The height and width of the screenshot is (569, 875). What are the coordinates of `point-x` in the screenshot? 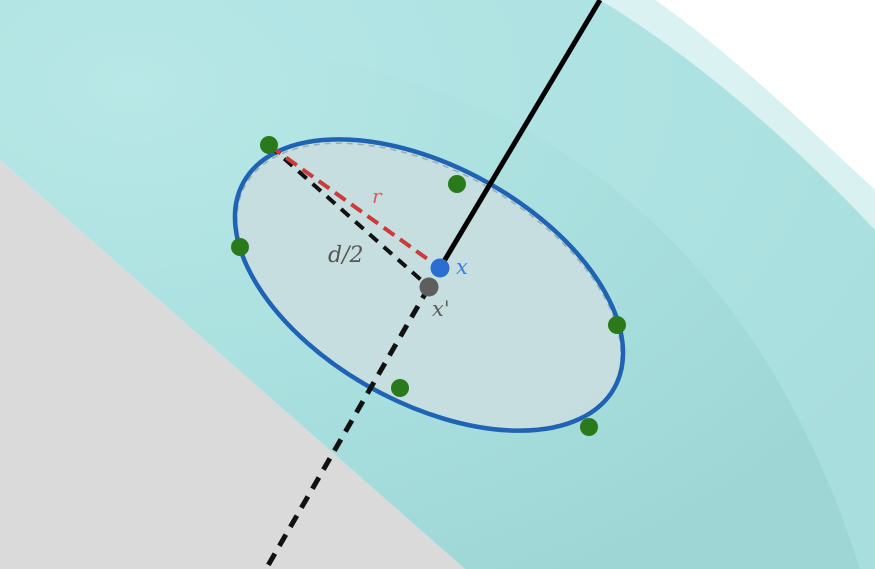 It's located at (440, 268).